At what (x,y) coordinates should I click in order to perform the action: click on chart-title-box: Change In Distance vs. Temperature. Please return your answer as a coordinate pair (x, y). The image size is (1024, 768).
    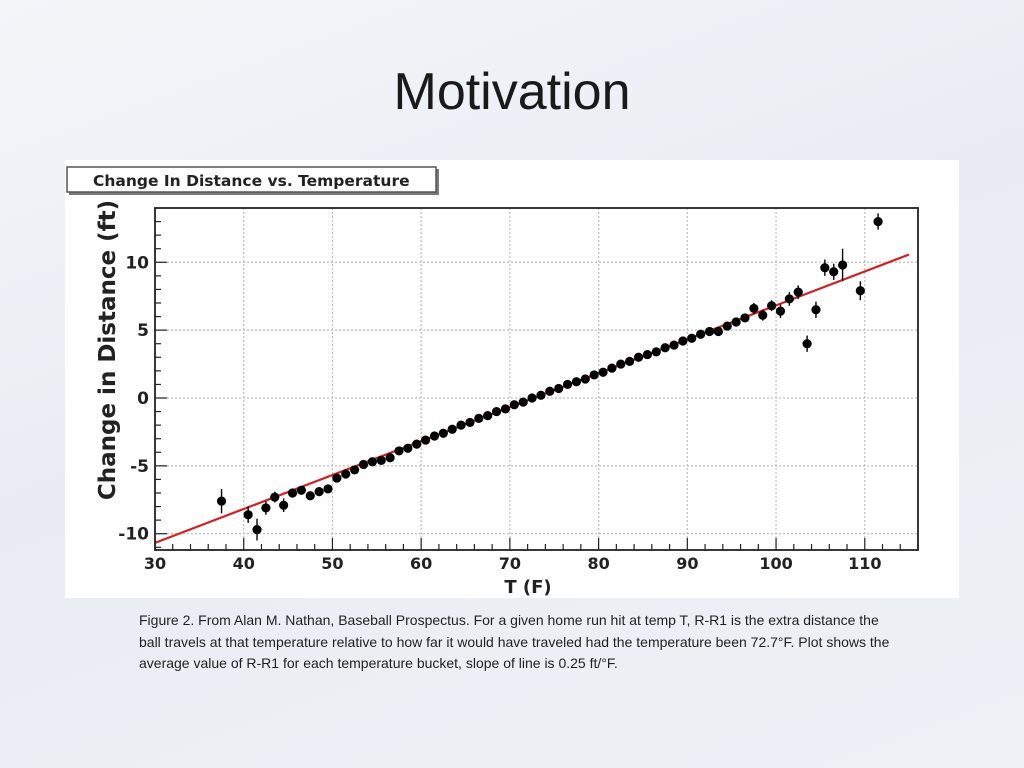
    Looking at the image, I should click on (252, 180).